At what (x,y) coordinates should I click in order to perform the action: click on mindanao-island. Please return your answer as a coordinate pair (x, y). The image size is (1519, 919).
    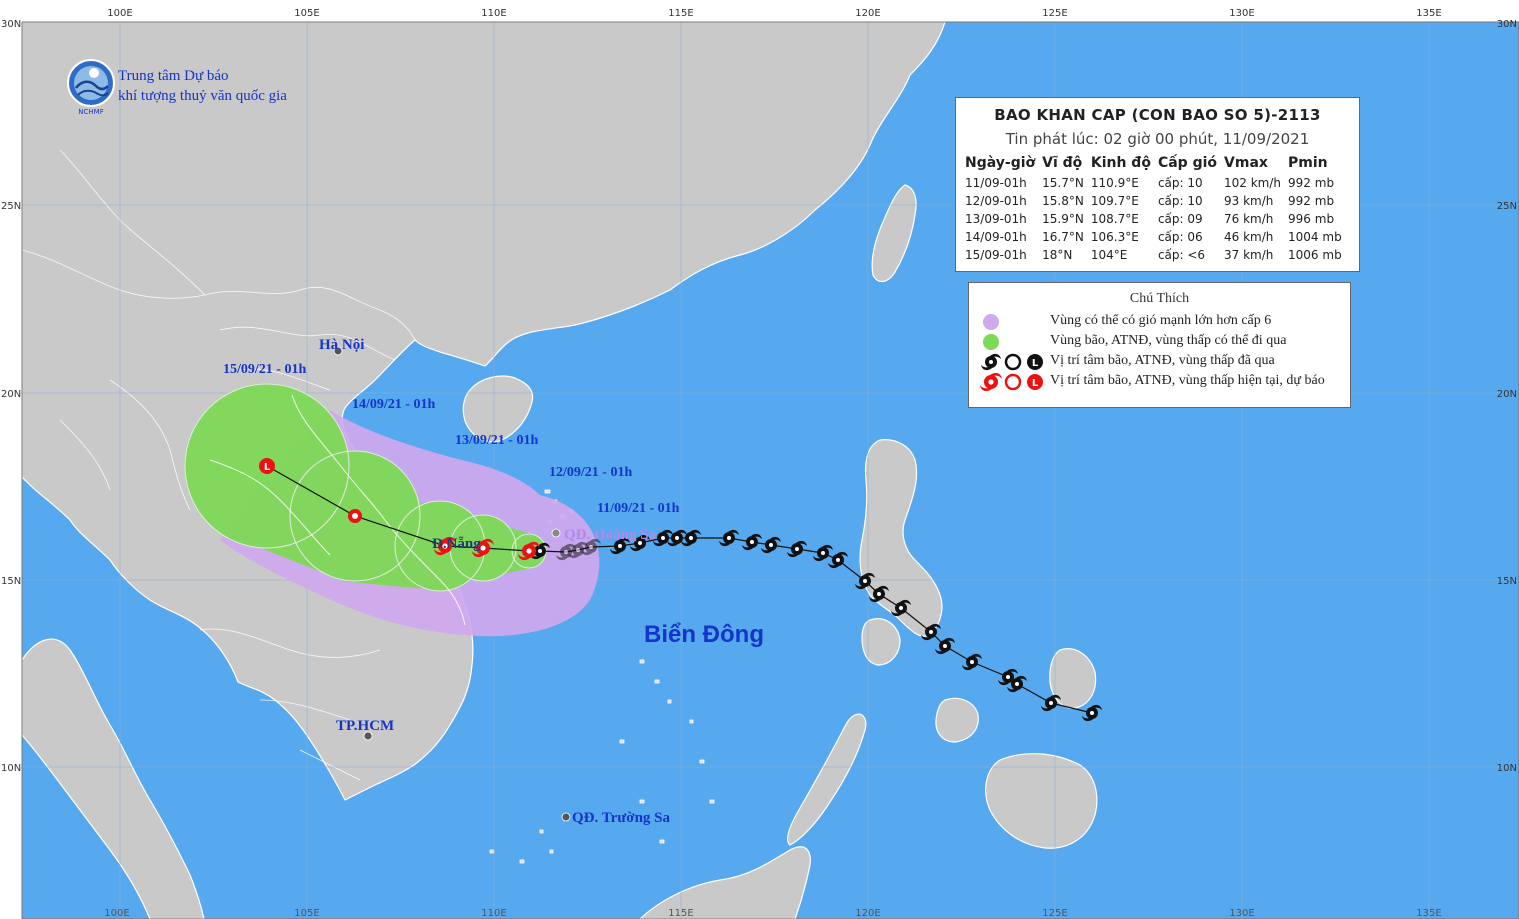
    Looking at the image, I should click on (1041, 801).